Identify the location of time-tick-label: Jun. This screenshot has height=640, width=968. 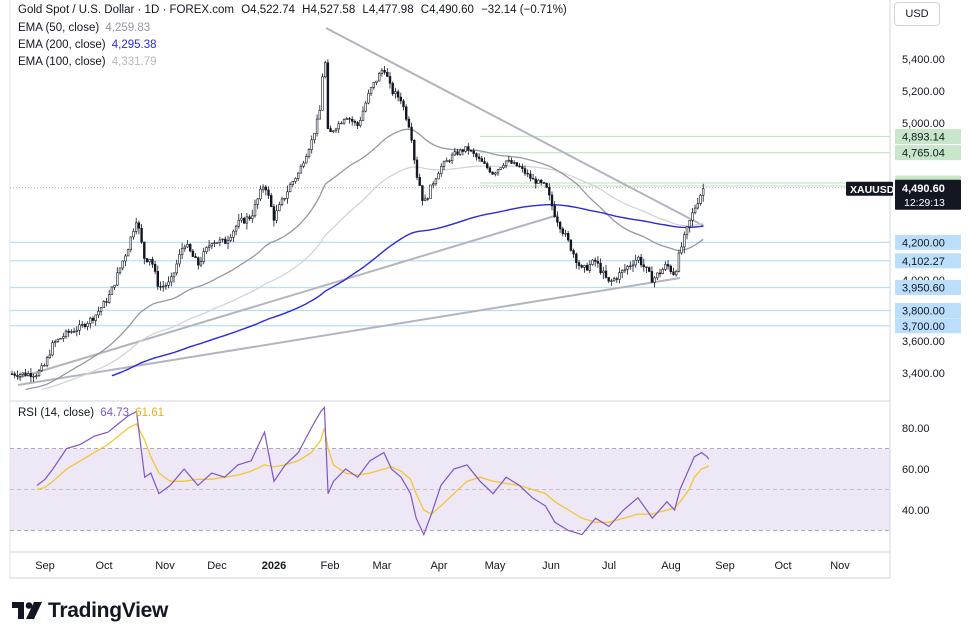
(551, 566).